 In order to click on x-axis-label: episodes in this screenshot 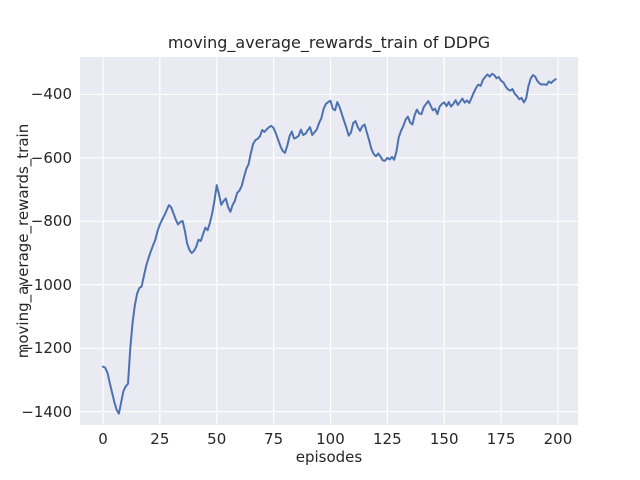, I will do `click(329, 457)`.